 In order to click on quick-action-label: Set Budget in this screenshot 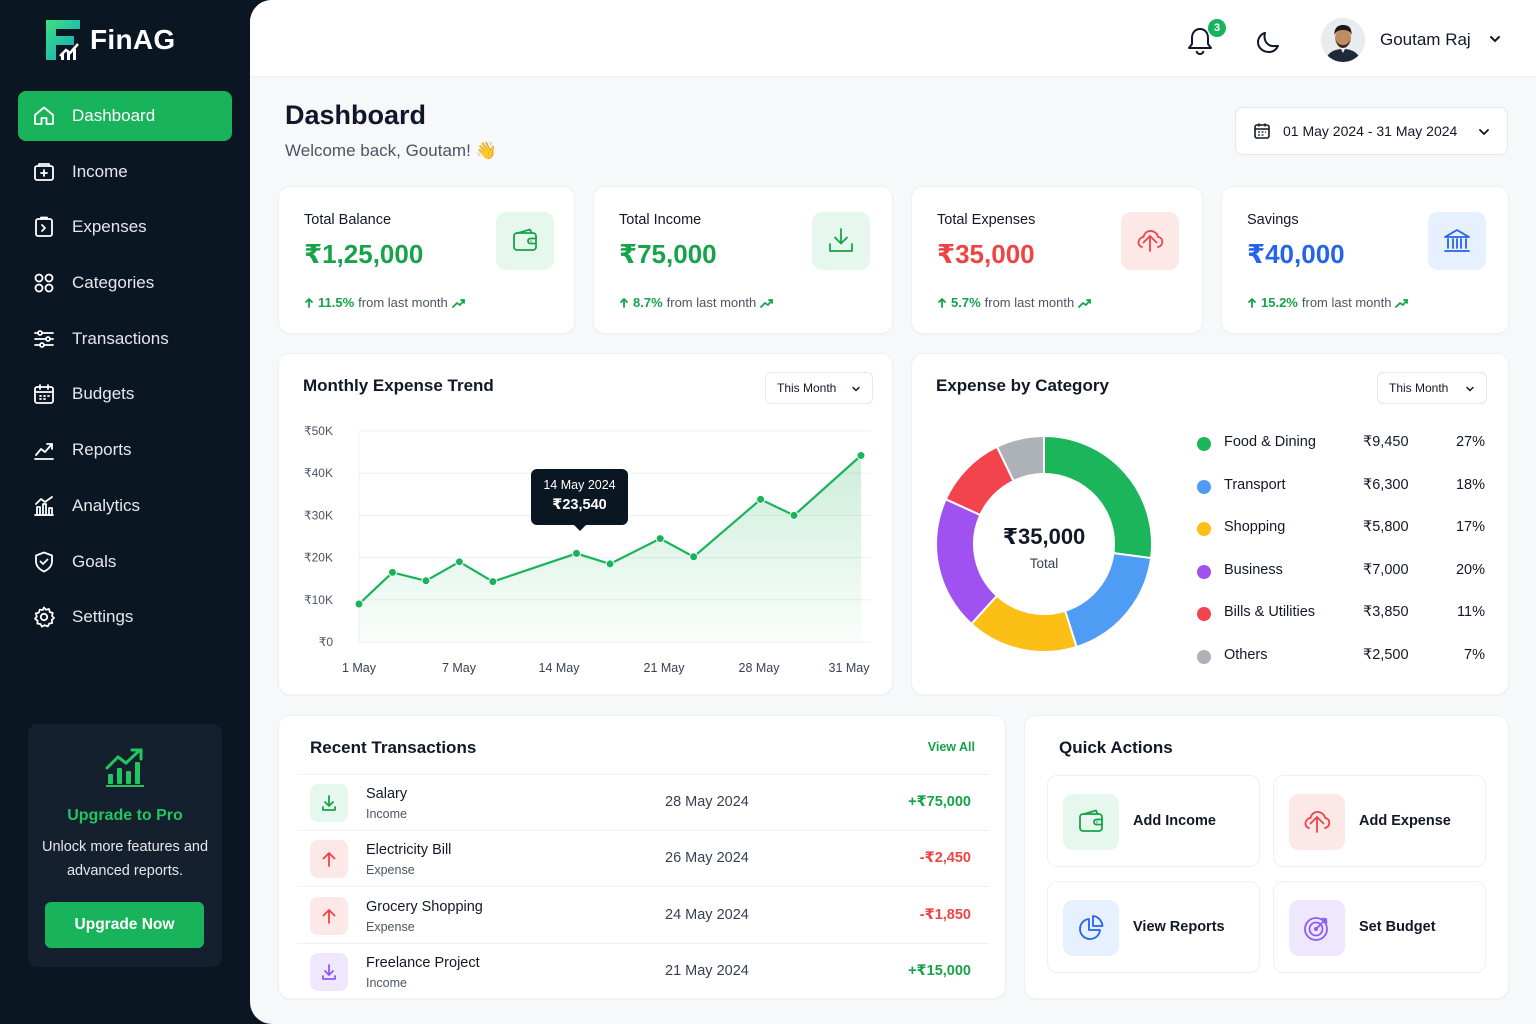, I will do `click(1397, 927)`.